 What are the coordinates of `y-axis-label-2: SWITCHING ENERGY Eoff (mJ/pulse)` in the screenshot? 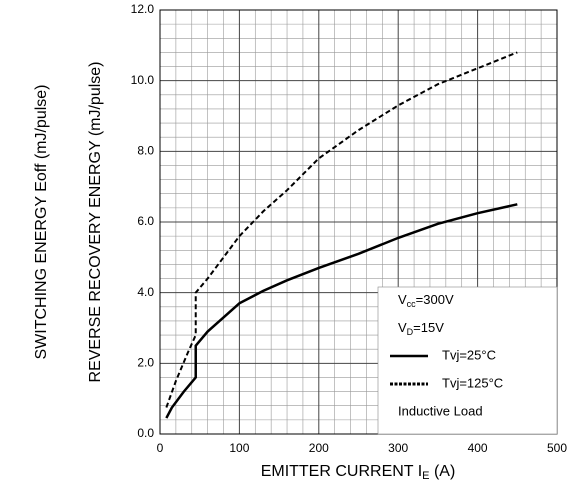 It's located at (41, 221).